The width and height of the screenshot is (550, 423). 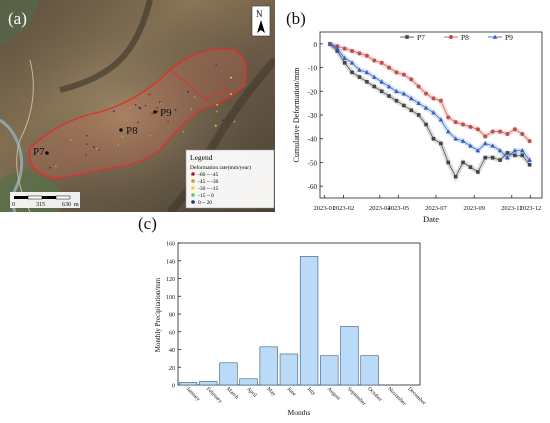 What do you see at coordinates (511, 208) in the screenshot?
I see `x-tick-label: 2023-11` at bounding box center [511, 208].